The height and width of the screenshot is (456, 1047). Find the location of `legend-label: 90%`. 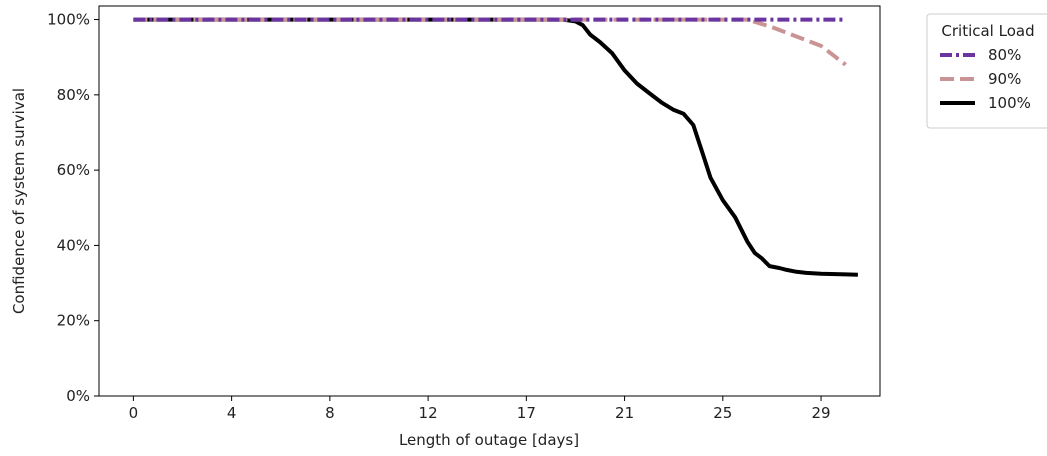

legend-label: 90% is located at coordinates (1004, 79).